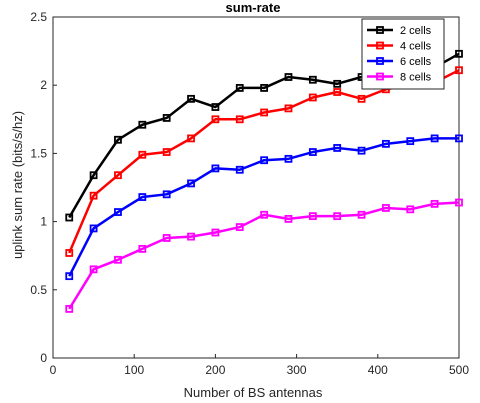  What do you see at coordinates (297, 370) in the screenshot?
I see `x-tick-label: 300` at bounding box center [297, 370].